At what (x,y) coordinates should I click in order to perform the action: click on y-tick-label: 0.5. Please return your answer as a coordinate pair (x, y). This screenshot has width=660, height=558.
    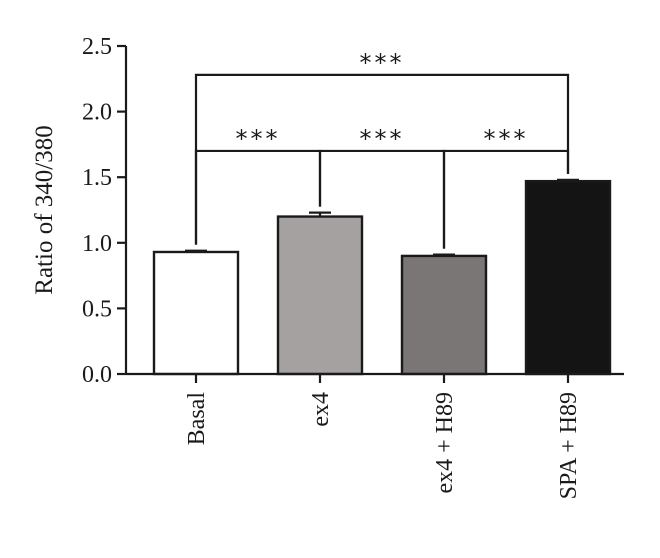
    Looking at the image, I should click on (97, 309).